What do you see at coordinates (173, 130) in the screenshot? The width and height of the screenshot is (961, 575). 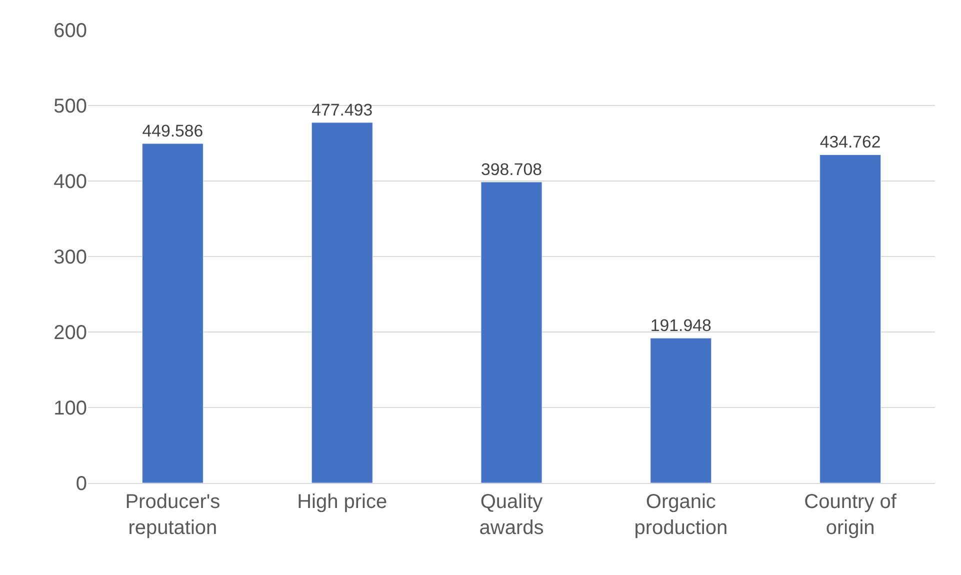 I see `data-label: 449.586` at bounding box center [173, 130].